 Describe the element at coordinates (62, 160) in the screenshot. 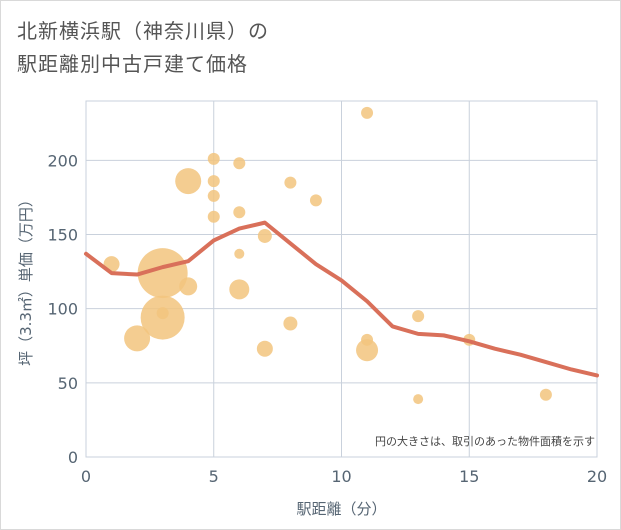

I see `y-tick-label: 200` at that location.